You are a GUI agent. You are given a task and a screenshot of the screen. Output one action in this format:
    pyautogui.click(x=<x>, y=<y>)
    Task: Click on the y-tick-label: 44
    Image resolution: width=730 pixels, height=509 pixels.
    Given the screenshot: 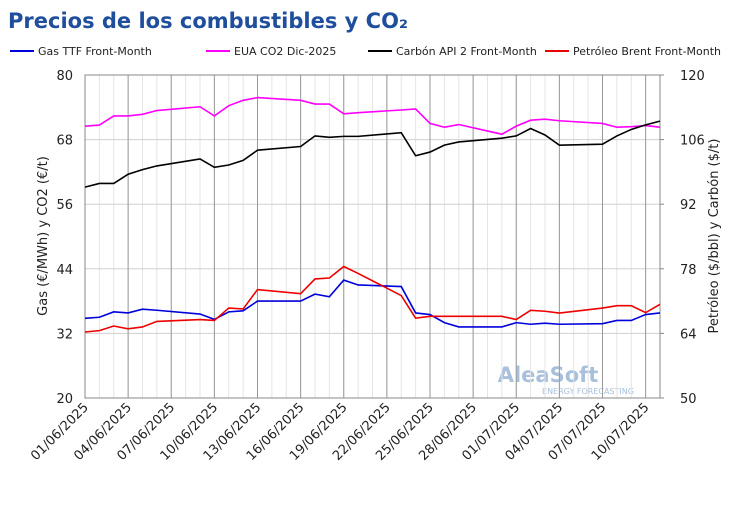 What is the action you would take?
    pyautogui.click(x=64, y=270)
    